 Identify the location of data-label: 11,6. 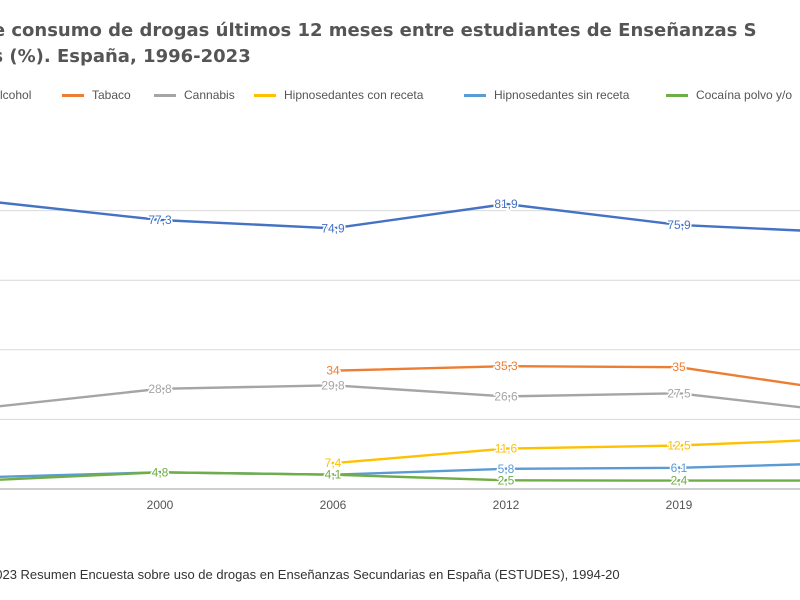
(506, 449).